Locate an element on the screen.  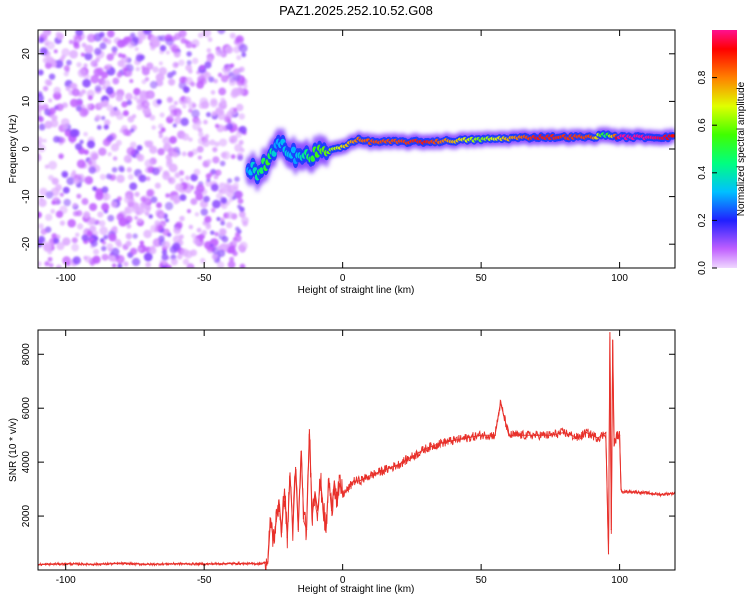
spectrogram-x-tick-label: 100 is located at coordinates (619, 278).